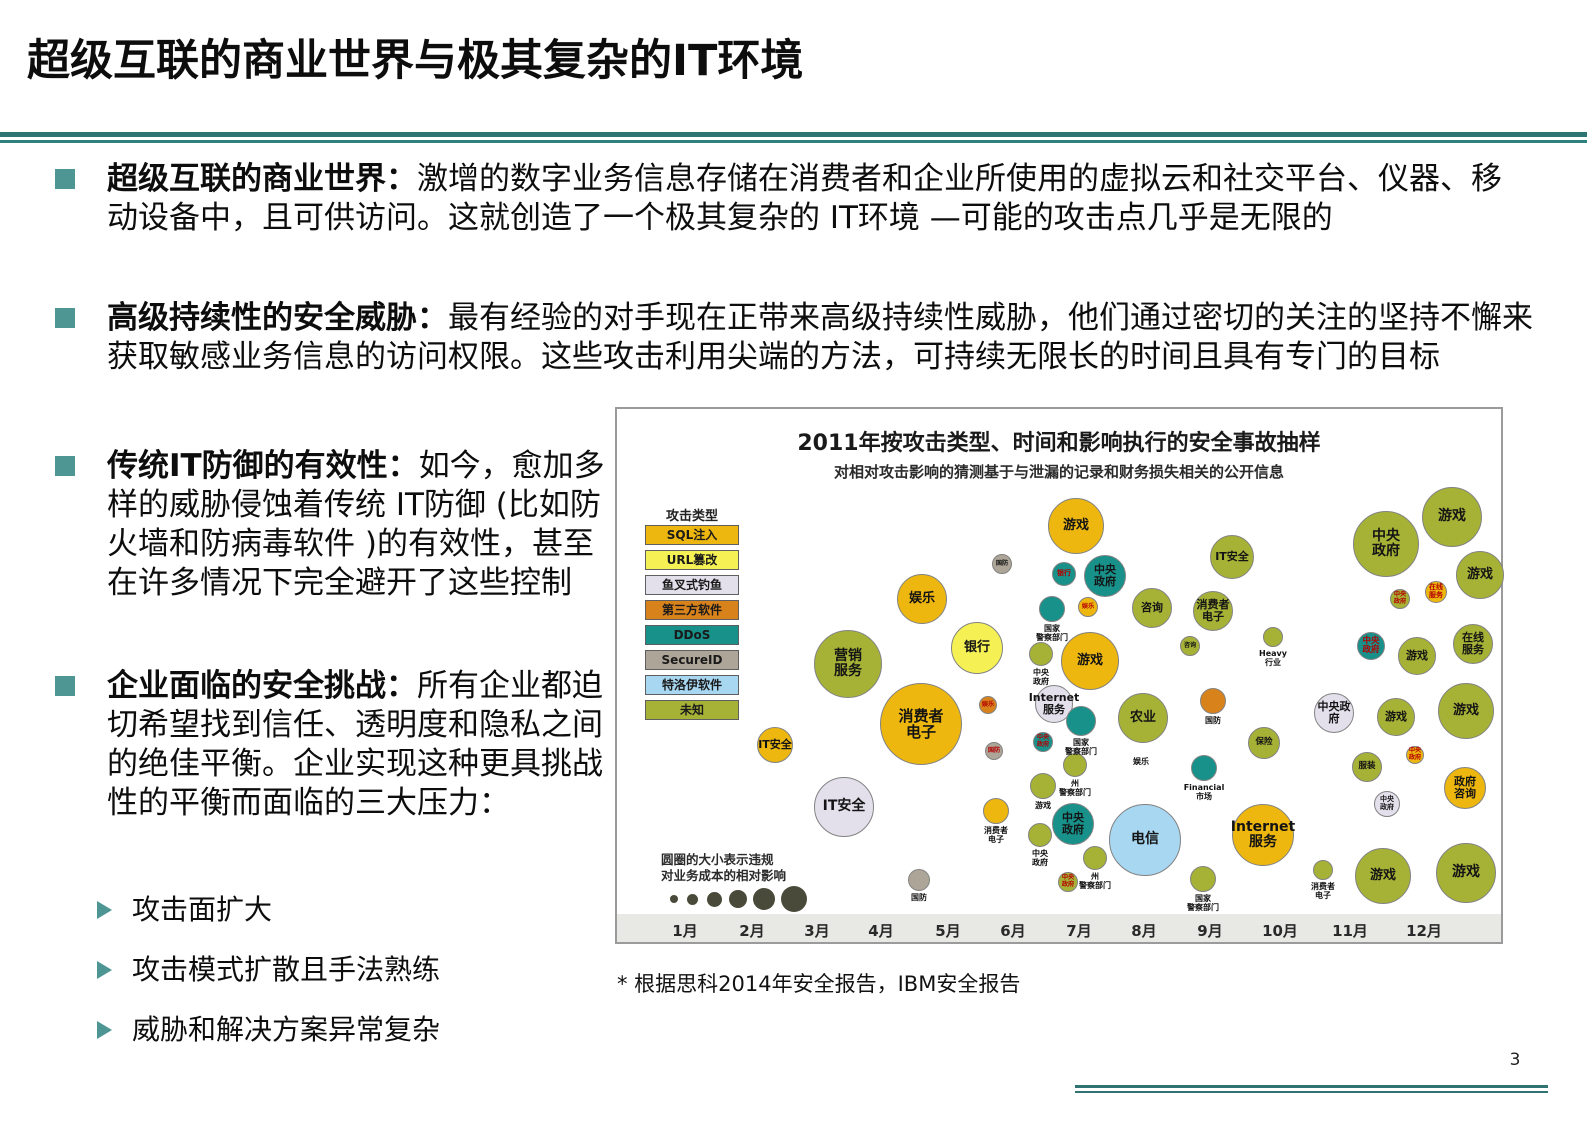 Image resolution: width=1587 pixels, height=1122 pixels. I want to click on bullet-lead: 高级持续性的安全威胁：, so click(277, 318).